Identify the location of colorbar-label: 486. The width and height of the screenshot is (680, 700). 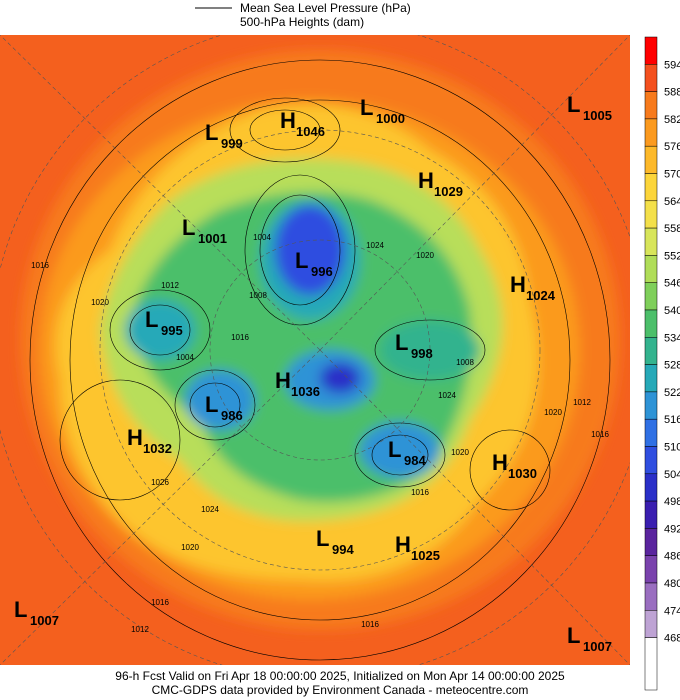
(672, 557).